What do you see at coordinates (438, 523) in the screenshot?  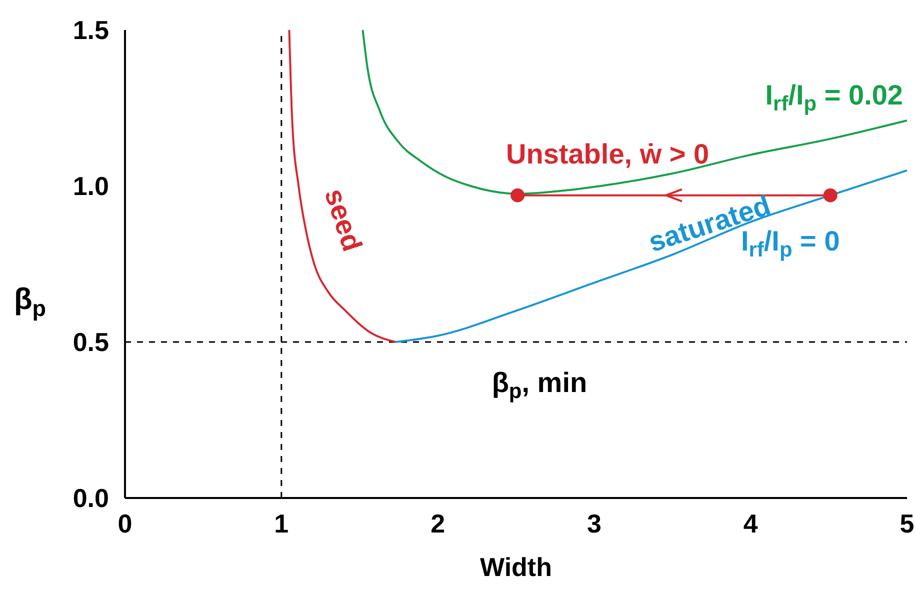 I see `x-tick-label: 2` at bounding box center [438, 523].